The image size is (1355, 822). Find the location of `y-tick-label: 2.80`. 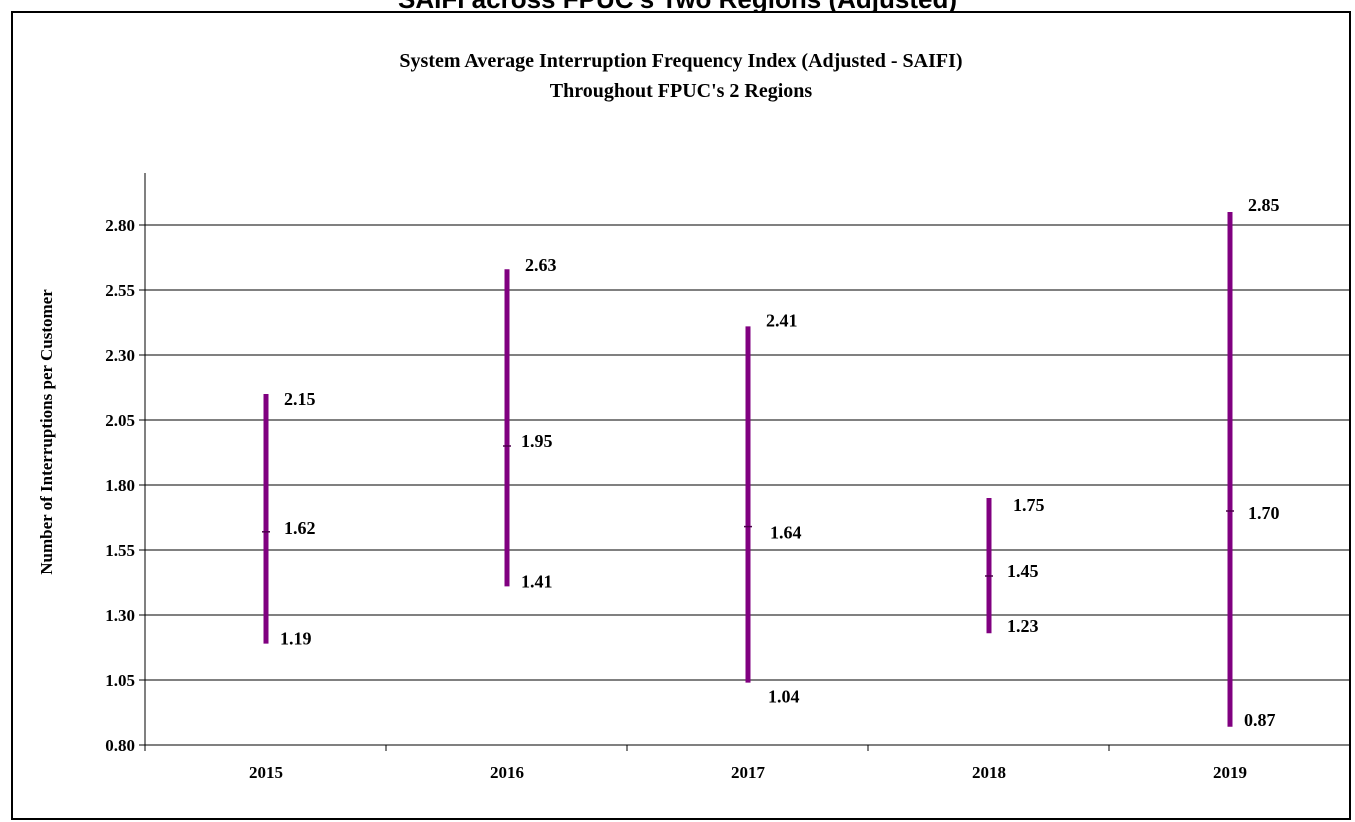

y-tick-label: 2.80 is located at coordinates (120, 225).